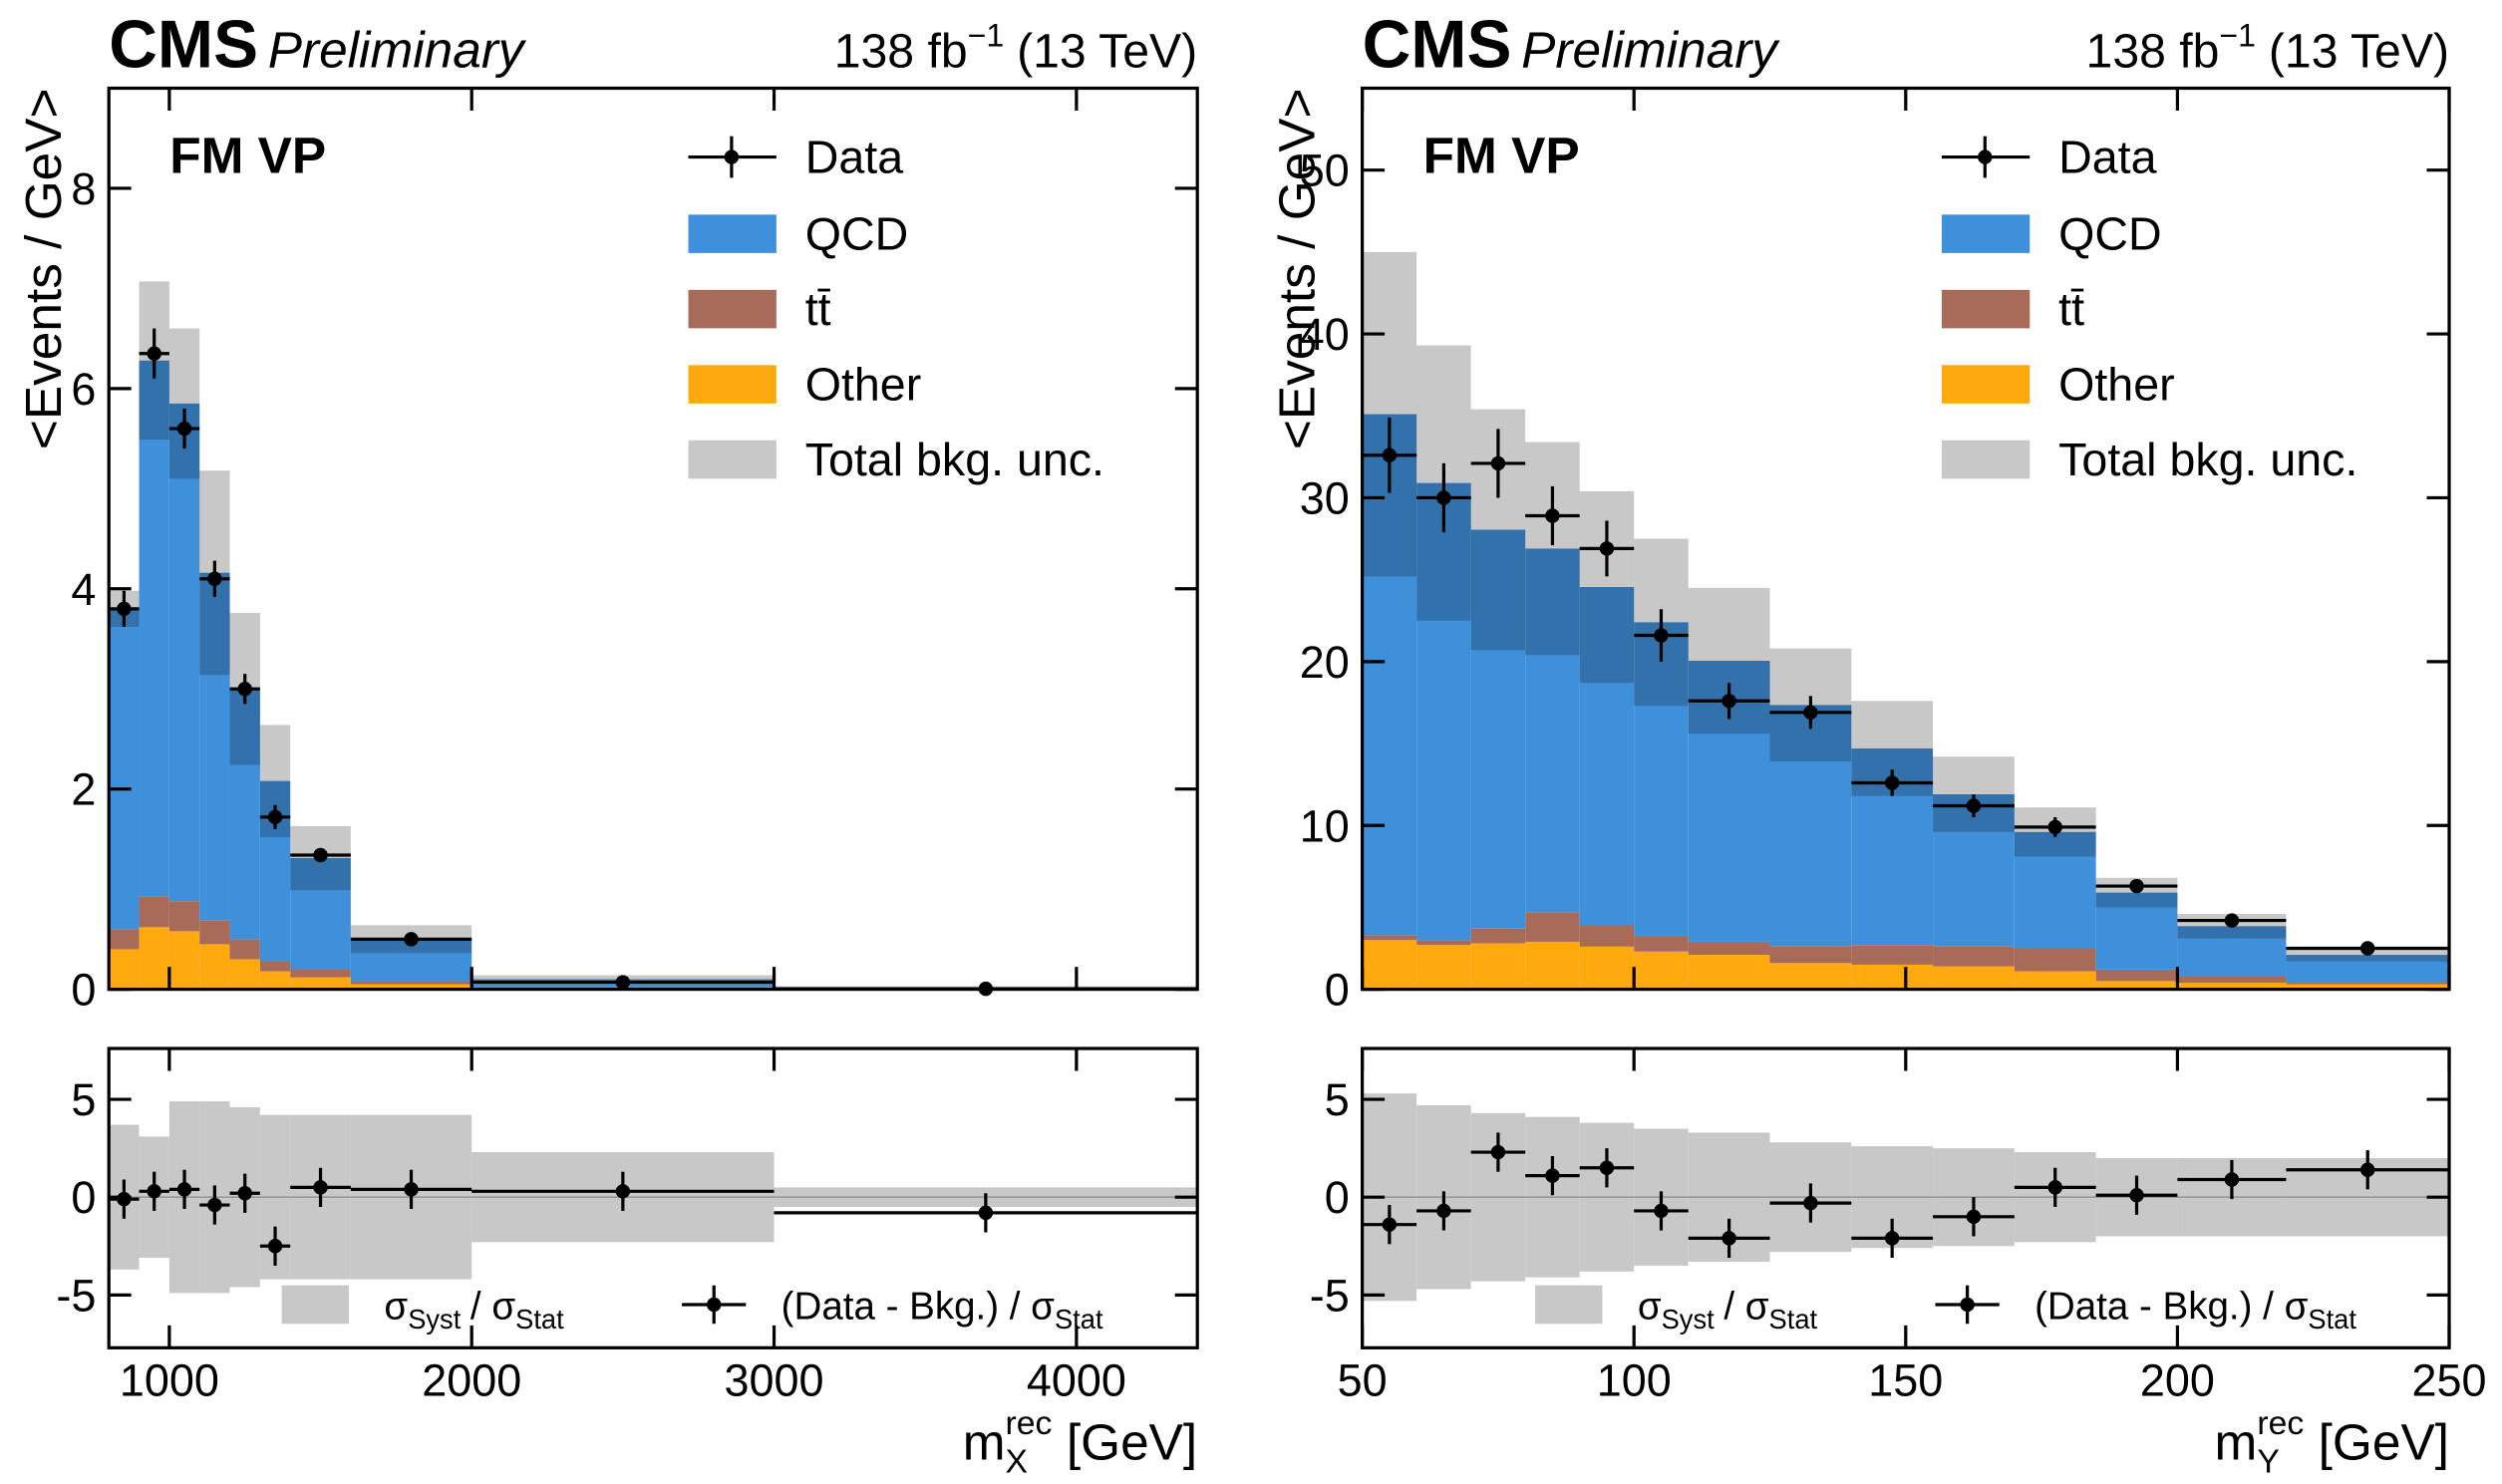 The width and height of the screenshot is (2502, 1484). I want to click on pull-legend-label: (Data - Bkg.) / σStat, so click(942, 1310).